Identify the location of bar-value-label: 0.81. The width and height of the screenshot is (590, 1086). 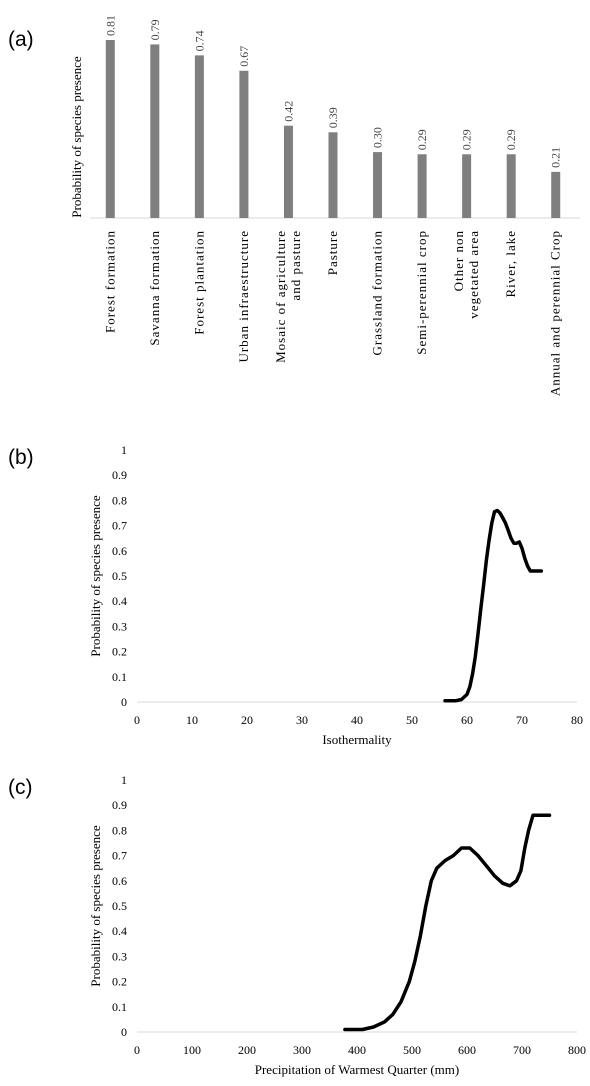
(110, 25).